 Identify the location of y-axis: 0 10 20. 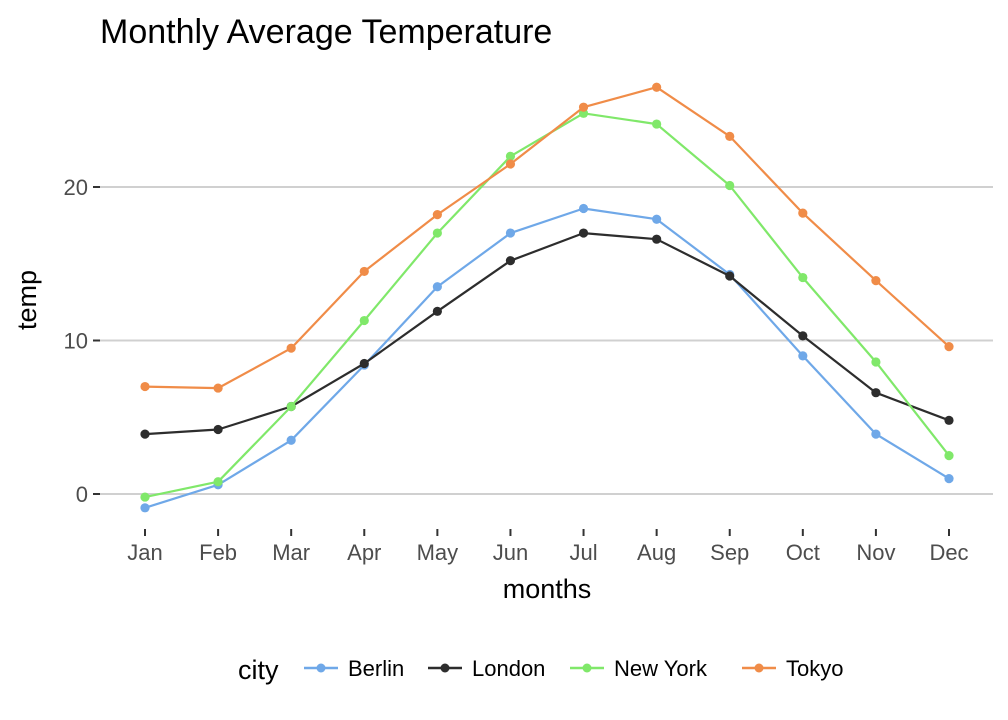
(82, 341).